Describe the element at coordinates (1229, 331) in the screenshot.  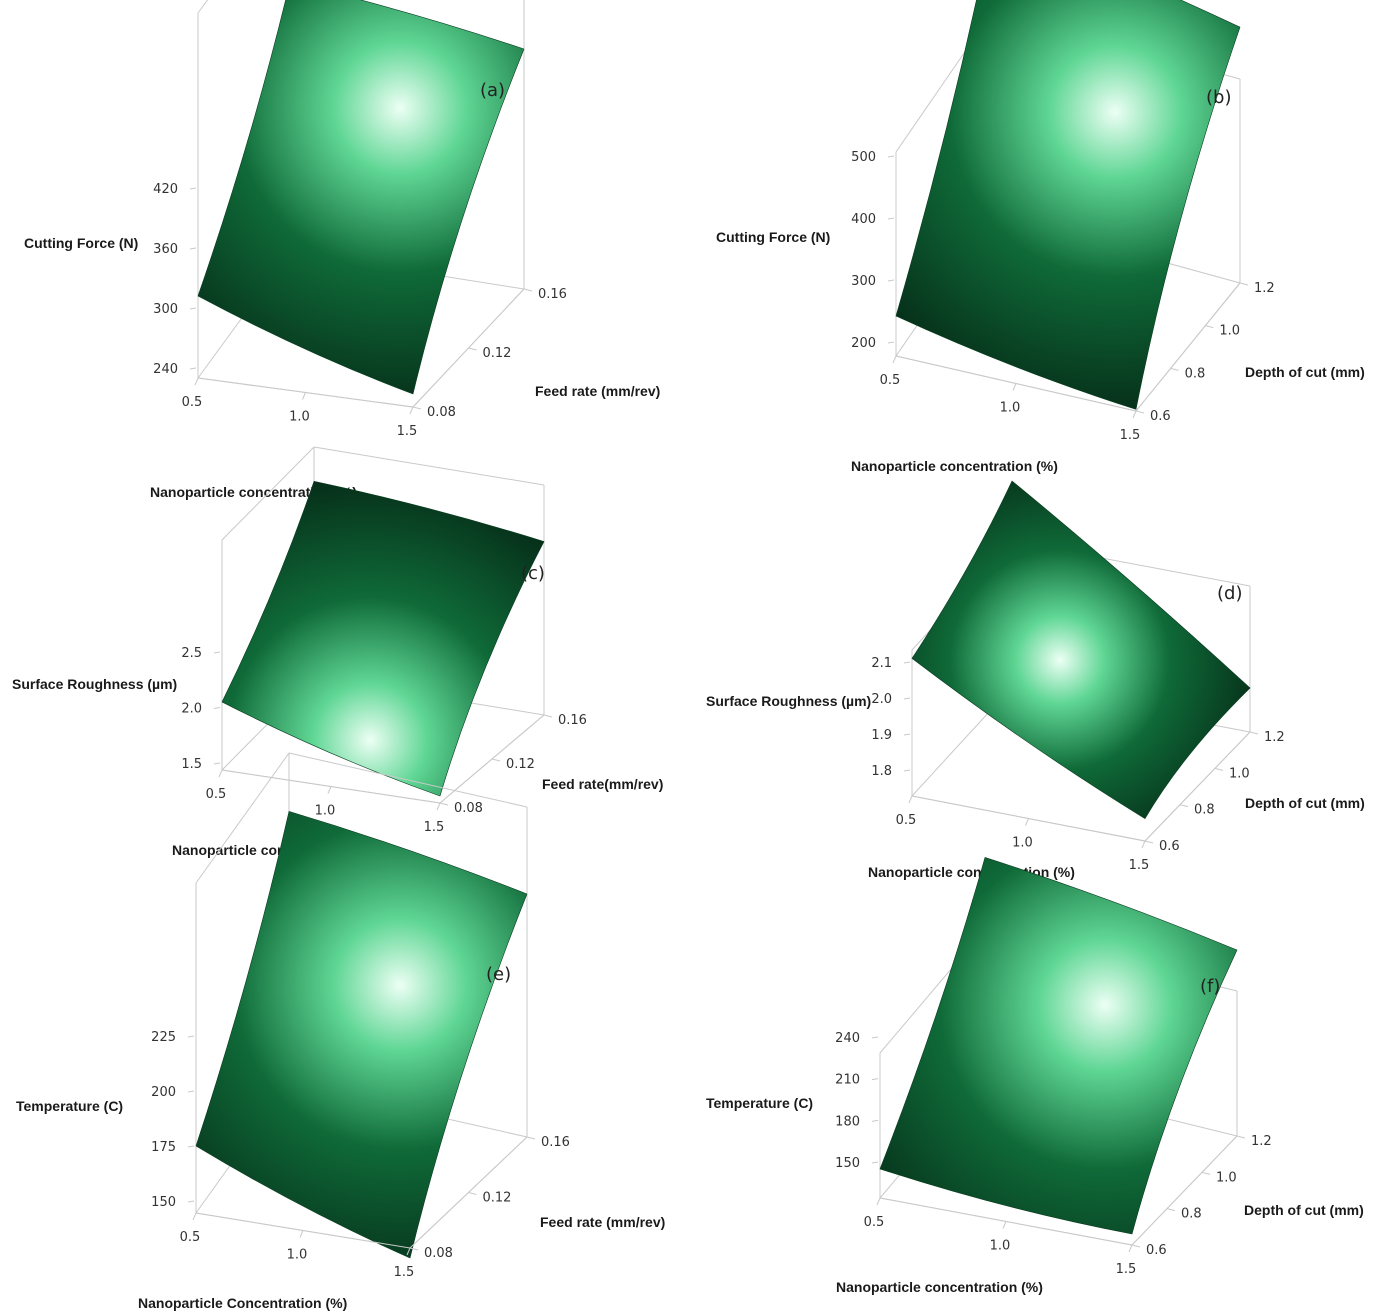
I see `y-tick-label: 1.0` at that location.